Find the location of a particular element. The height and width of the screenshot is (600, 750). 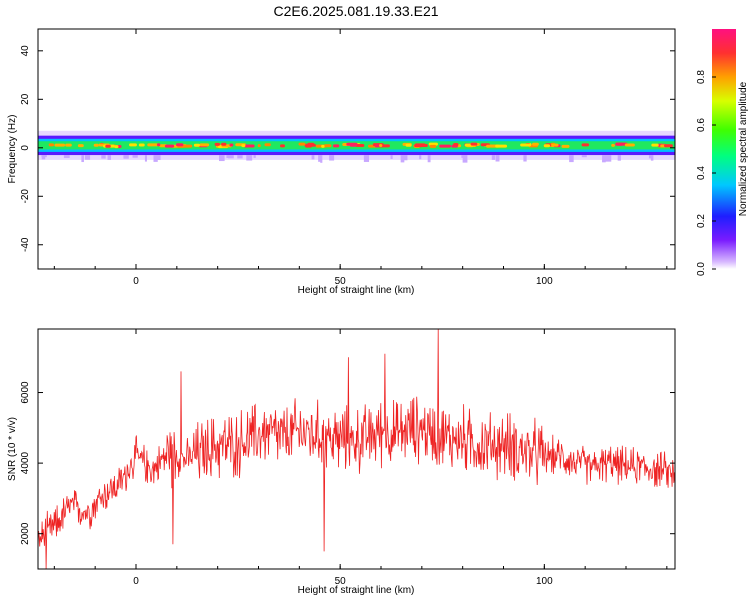

colorbar-label: Normalized spectral amplitude is located at coordinates (743, 148).